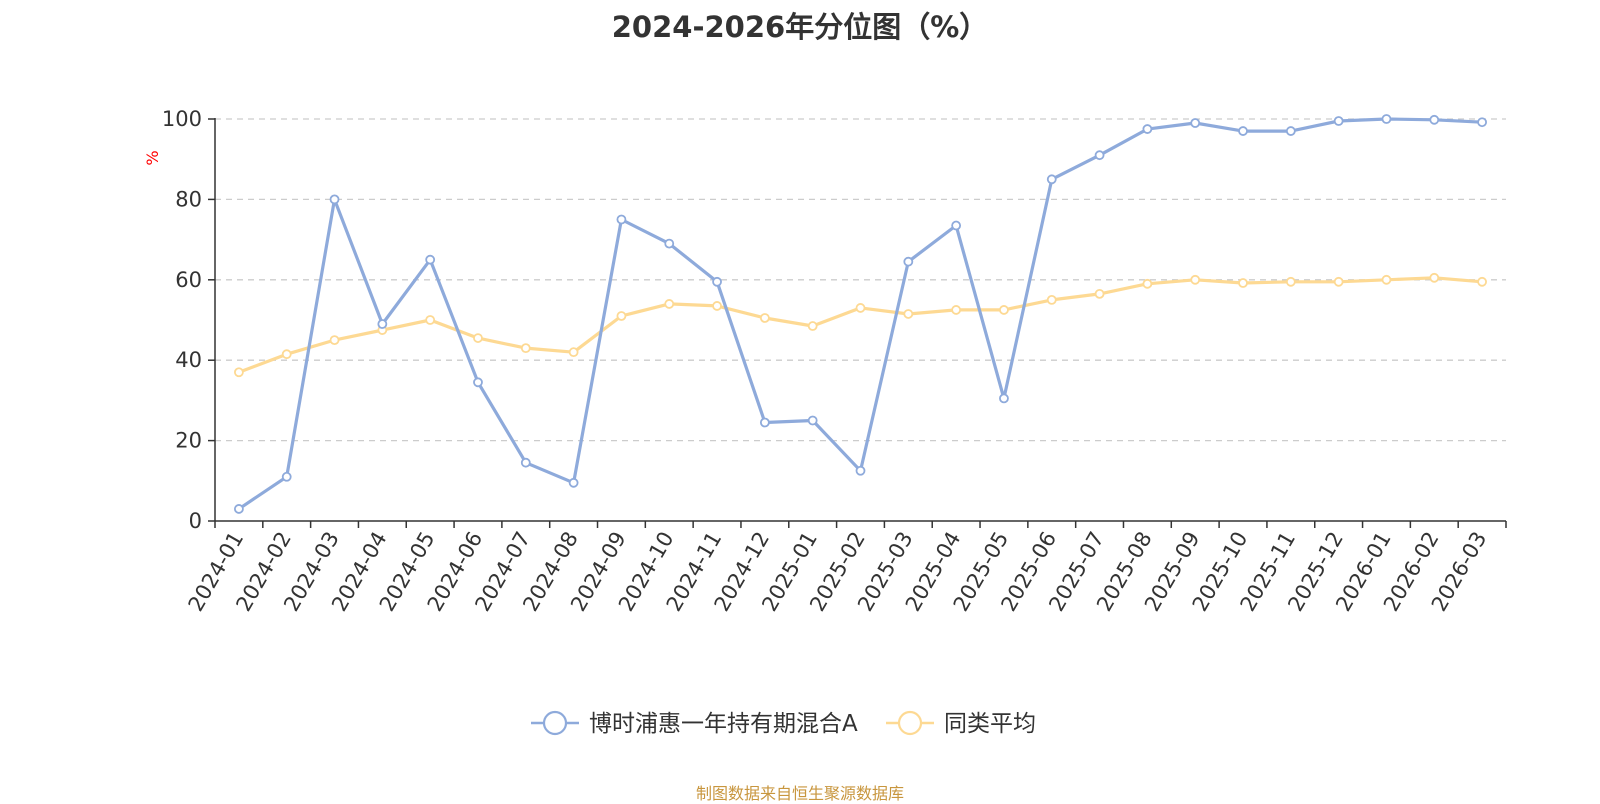  I want to click on series-line, so click(860, 325).